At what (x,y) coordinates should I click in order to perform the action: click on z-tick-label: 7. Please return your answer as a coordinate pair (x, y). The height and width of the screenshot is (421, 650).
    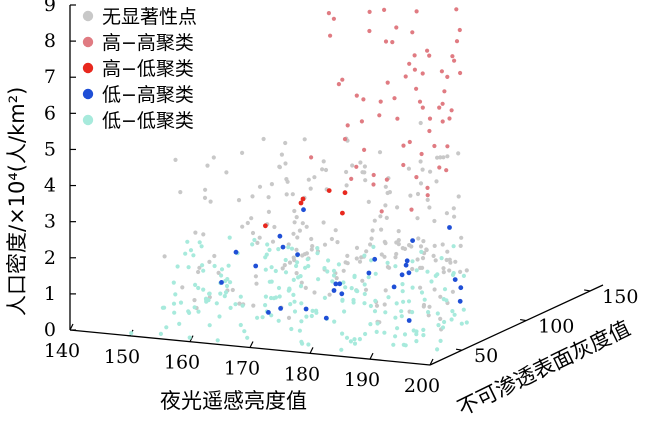
    Looking at the image, I should click on (50, 77).